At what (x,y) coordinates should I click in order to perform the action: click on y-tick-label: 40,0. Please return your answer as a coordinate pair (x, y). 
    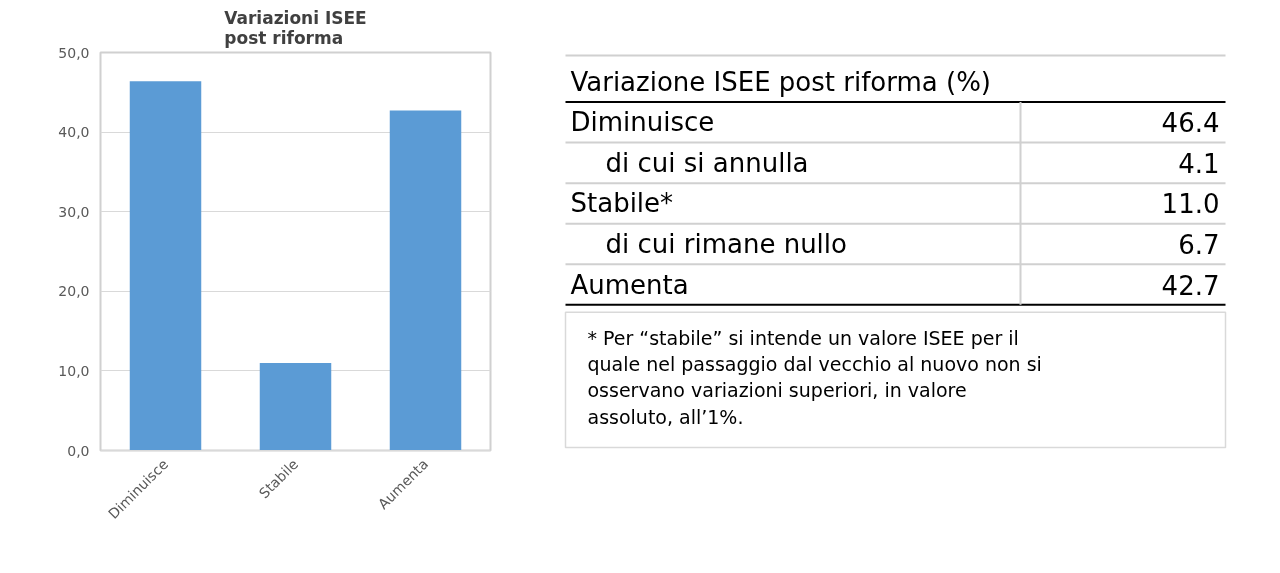
    Looking at the image, I should click on (74, 132).